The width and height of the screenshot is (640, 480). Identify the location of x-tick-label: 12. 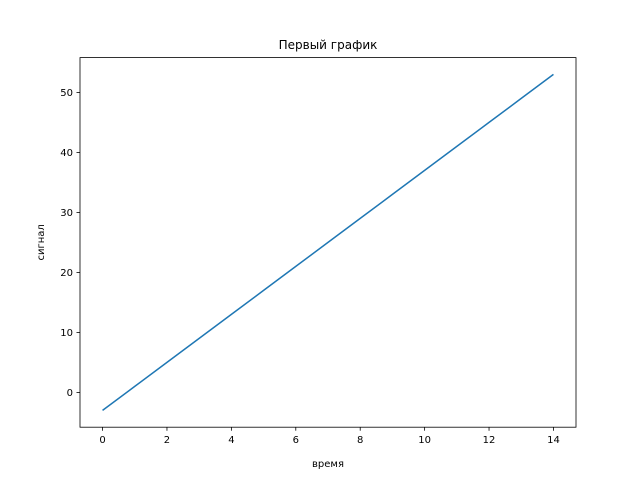
(489, 440).